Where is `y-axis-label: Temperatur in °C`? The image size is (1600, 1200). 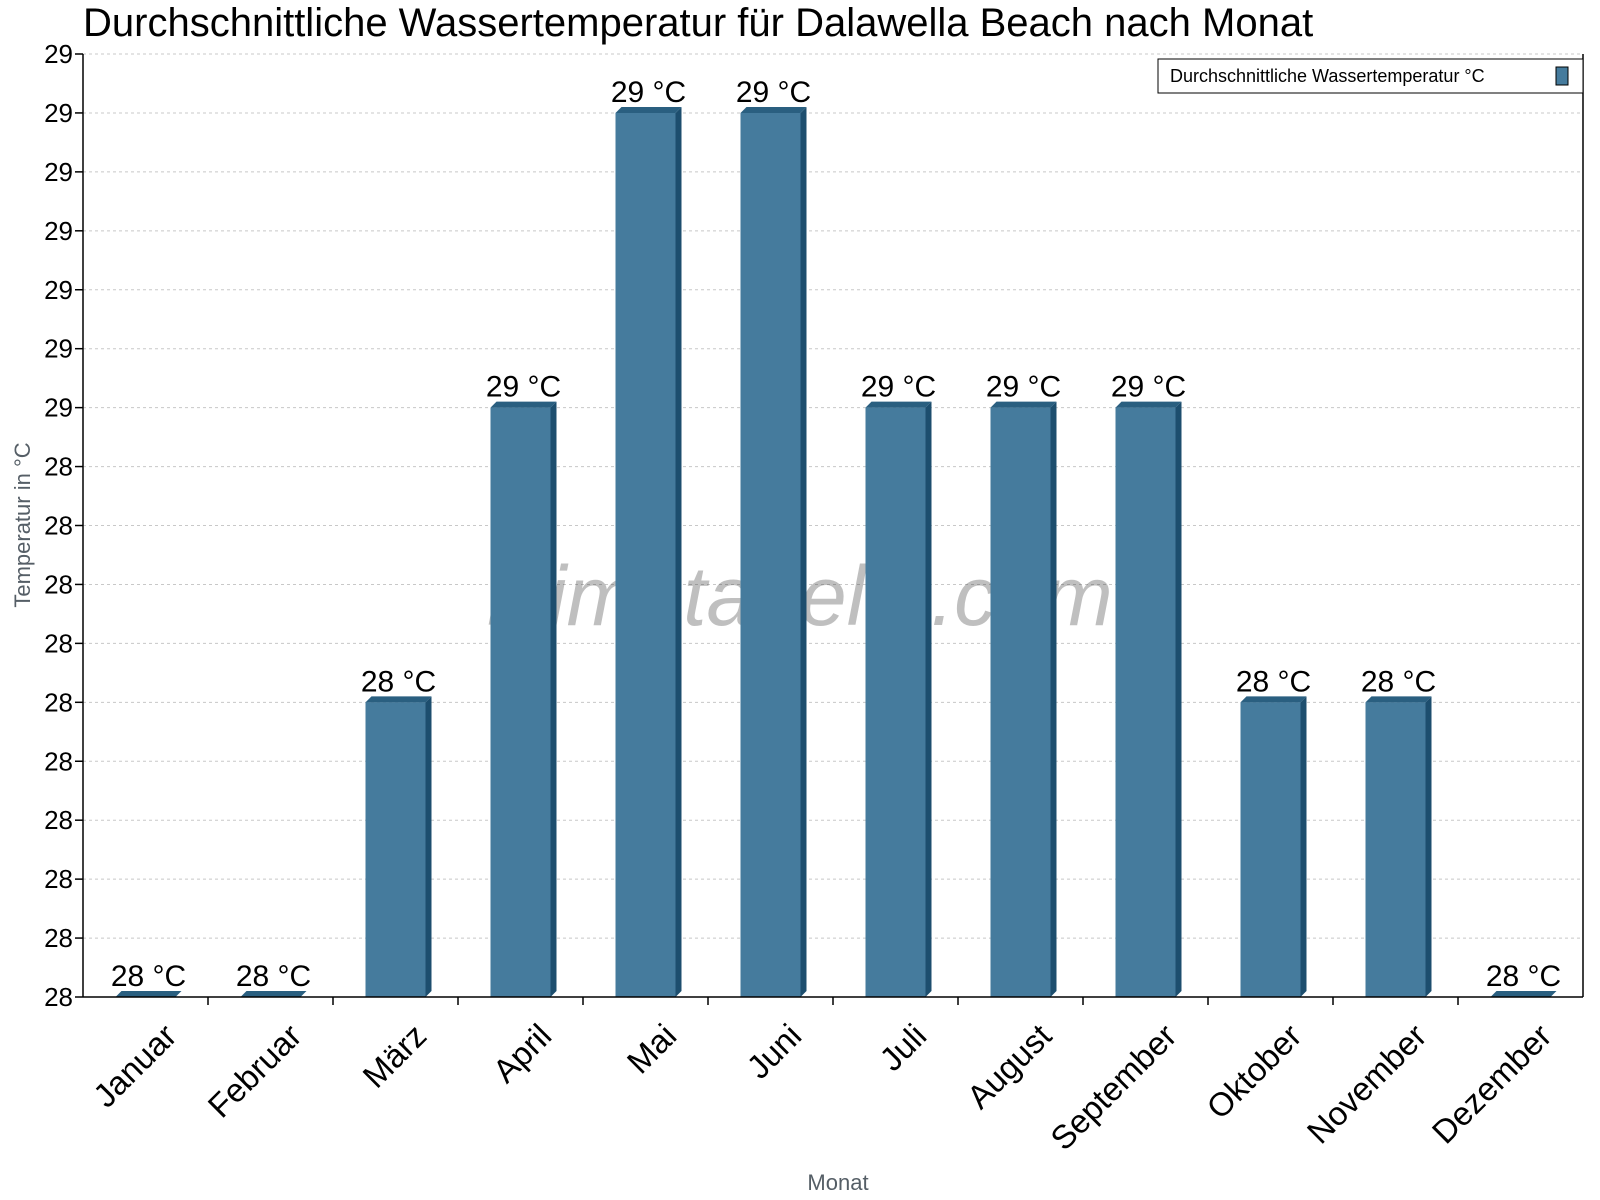 y-axis-label: Temperatur in °C is located at coordinates (22, 524).